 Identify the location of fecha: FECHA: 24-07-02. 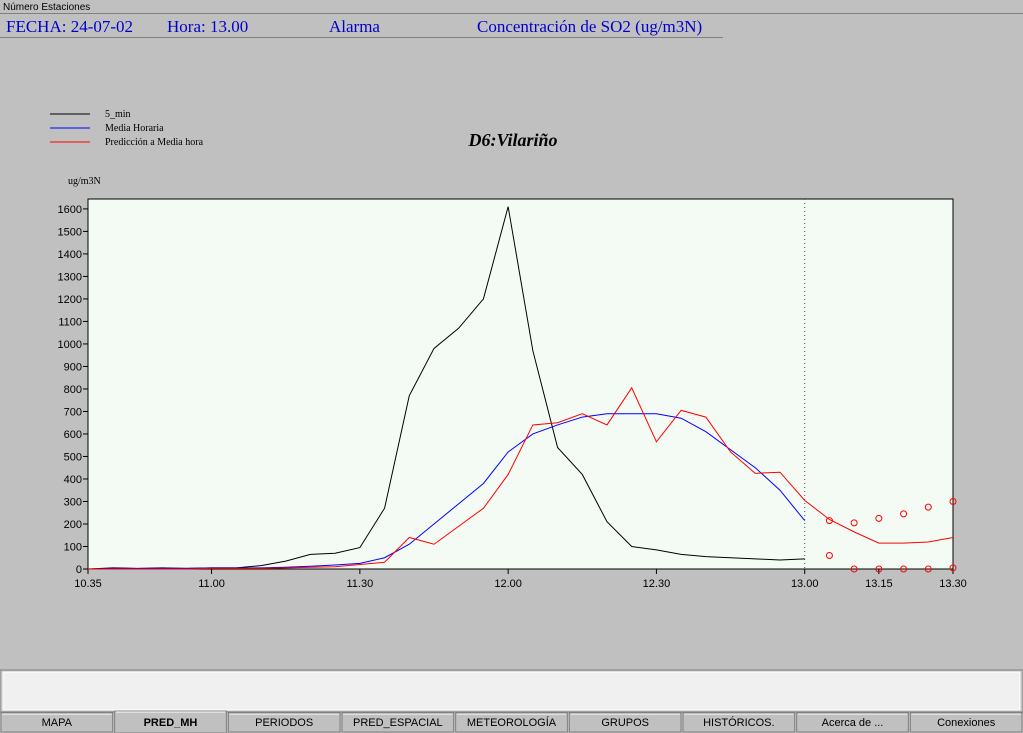
(69, 26).